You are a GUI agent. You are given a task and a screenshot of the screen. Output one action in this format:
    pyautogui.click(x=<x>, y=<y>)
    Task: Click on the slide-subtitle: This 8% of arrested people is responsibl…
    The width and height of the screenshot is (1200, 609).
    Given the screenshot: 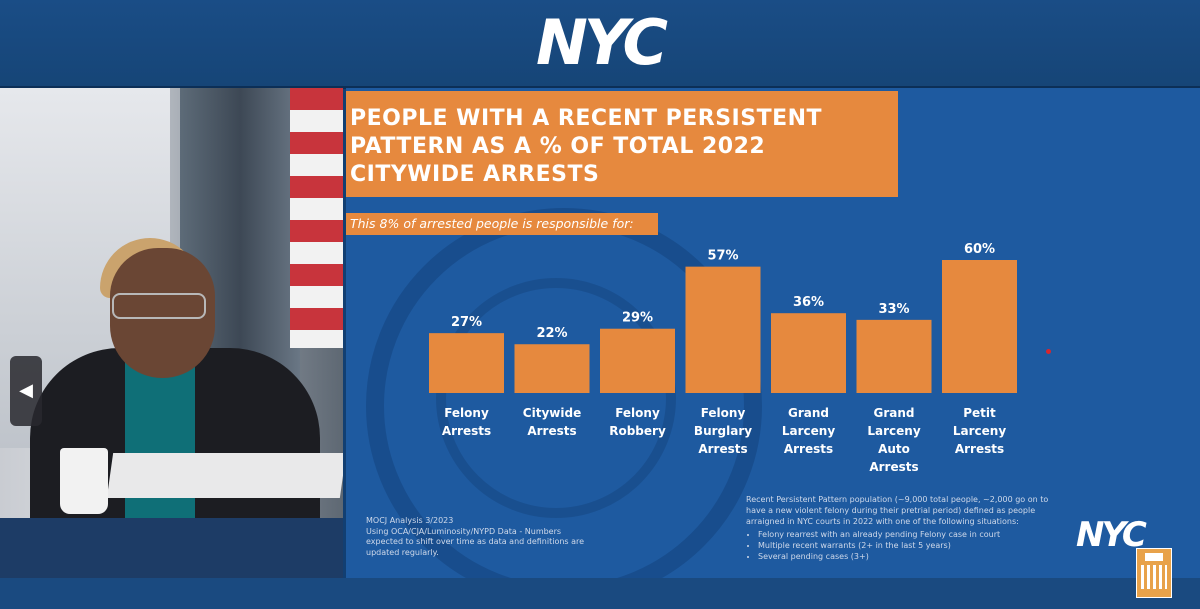 What is the action you would take?
    pyautogui.click(x=492, y=223)
    